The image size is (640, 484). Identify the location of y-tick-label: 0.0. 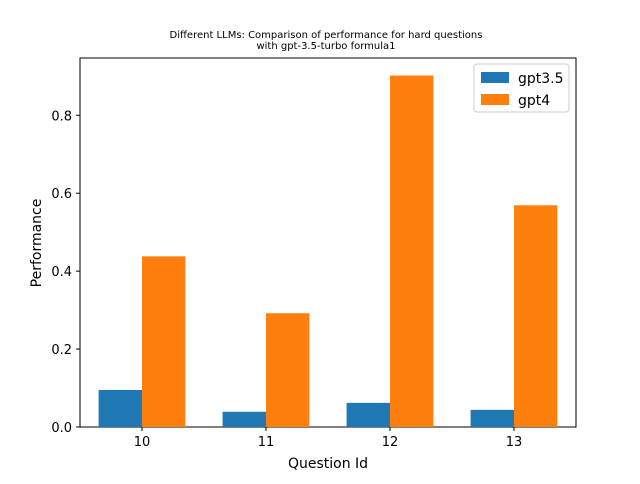
(61, 428).